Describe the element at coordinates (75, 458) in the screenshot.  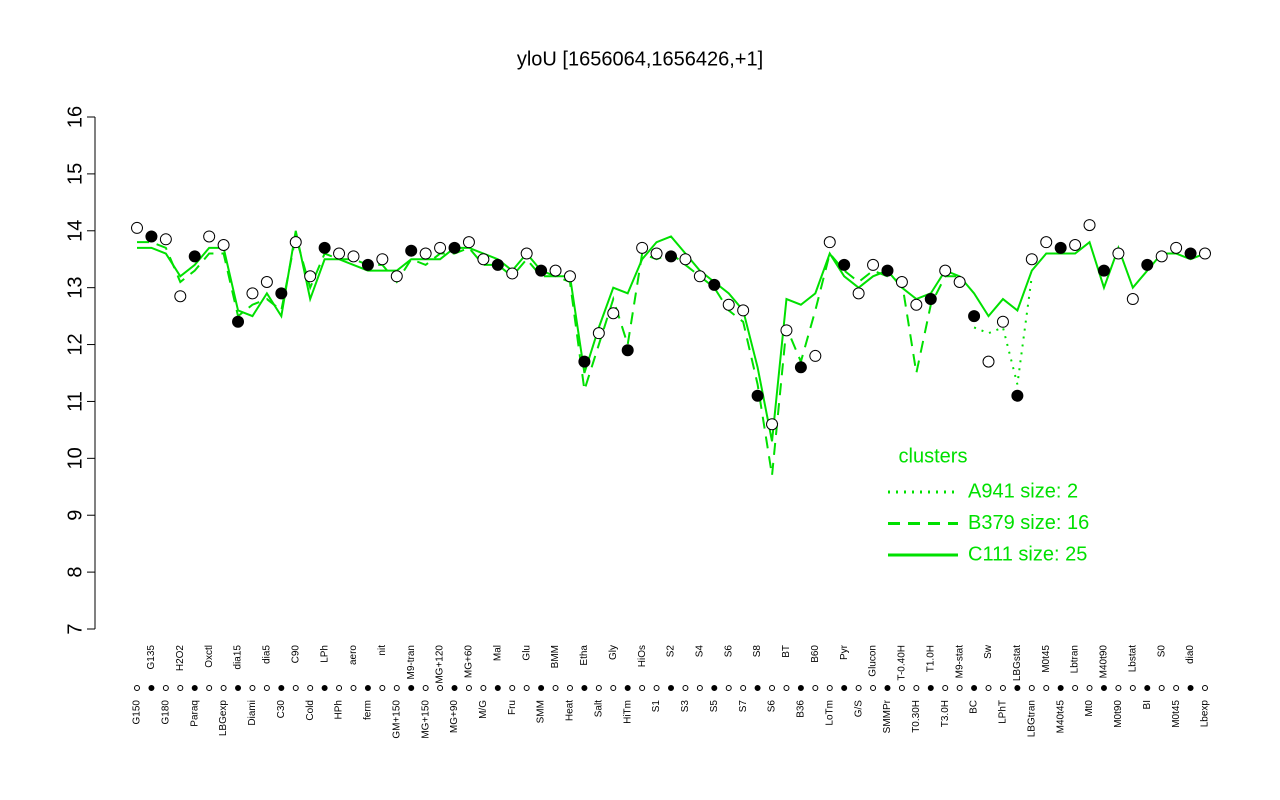
I see `y-tick-label: 10` at that location.